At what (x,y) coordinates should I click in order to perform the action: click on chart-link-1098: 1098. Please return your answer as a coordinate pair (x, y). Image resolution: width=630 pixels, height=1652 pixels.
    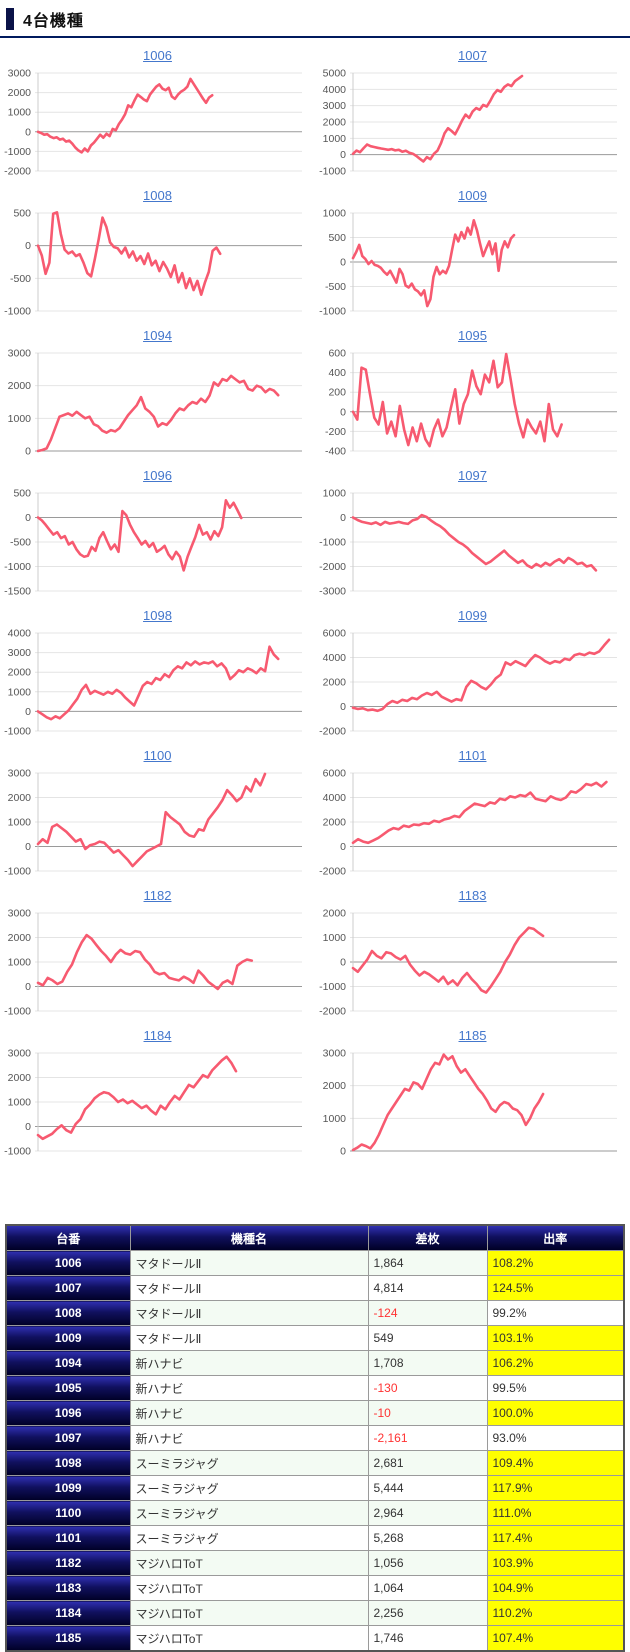
    Looking at the image, I should click on (157, 615).